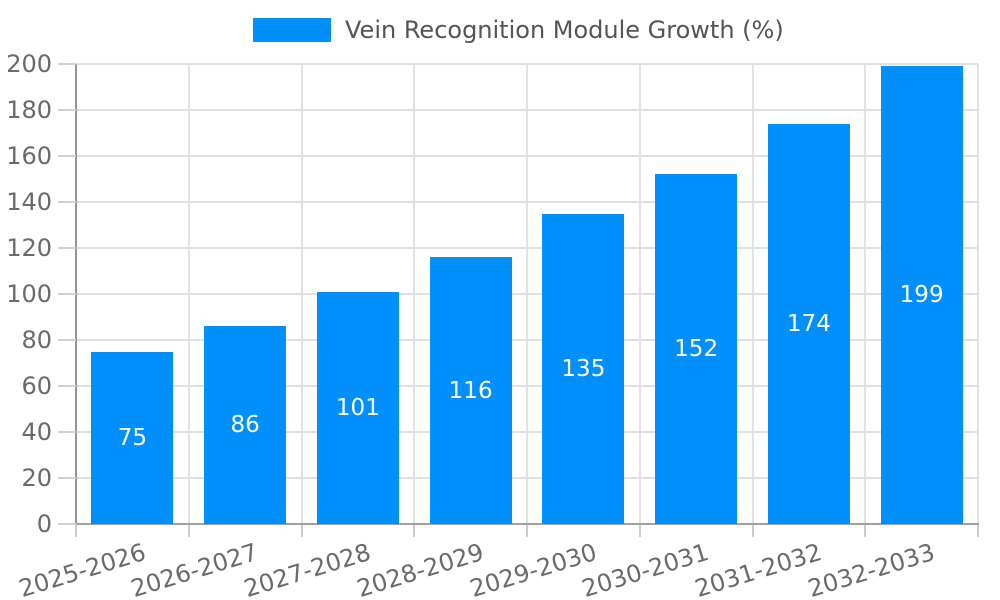 This screenshot has width=1000, height=600. I want to click on bar-value-label: 101, so click(357, 407).